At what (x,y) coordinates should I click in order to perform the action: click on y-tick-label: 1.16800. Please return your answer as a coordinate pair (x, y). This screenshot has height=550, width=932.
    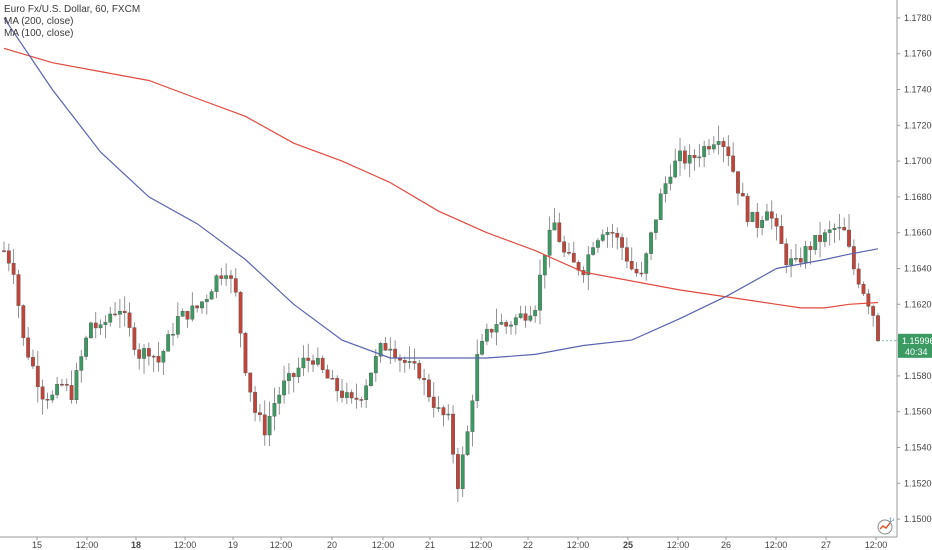
    Looking at the image, I should click on (918, 197).